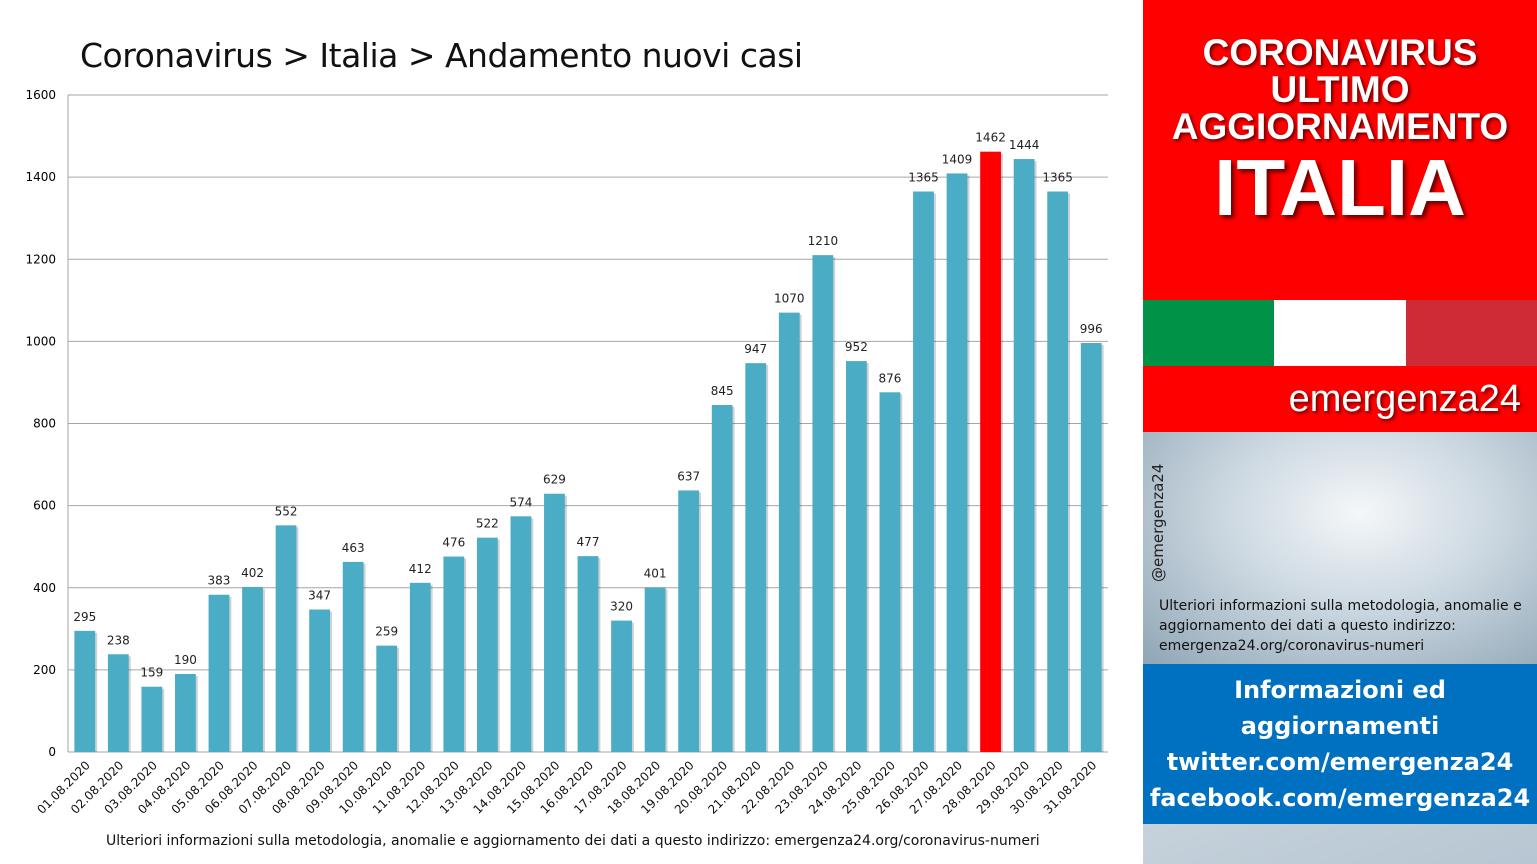 This screenshot has height=864, width=1537. What do you see at coordinates (44, 424) in the screenshot?
I see `y-tick-label: 800` at bounding box center [44, 424].